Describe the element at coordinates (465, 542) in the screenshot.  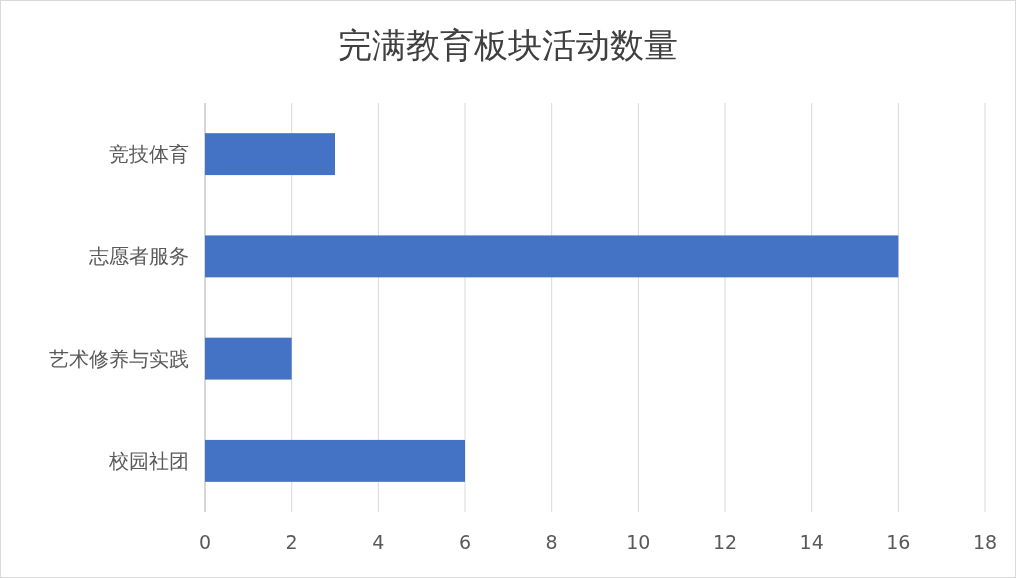
I see `x-tick-label: 6` at that location.